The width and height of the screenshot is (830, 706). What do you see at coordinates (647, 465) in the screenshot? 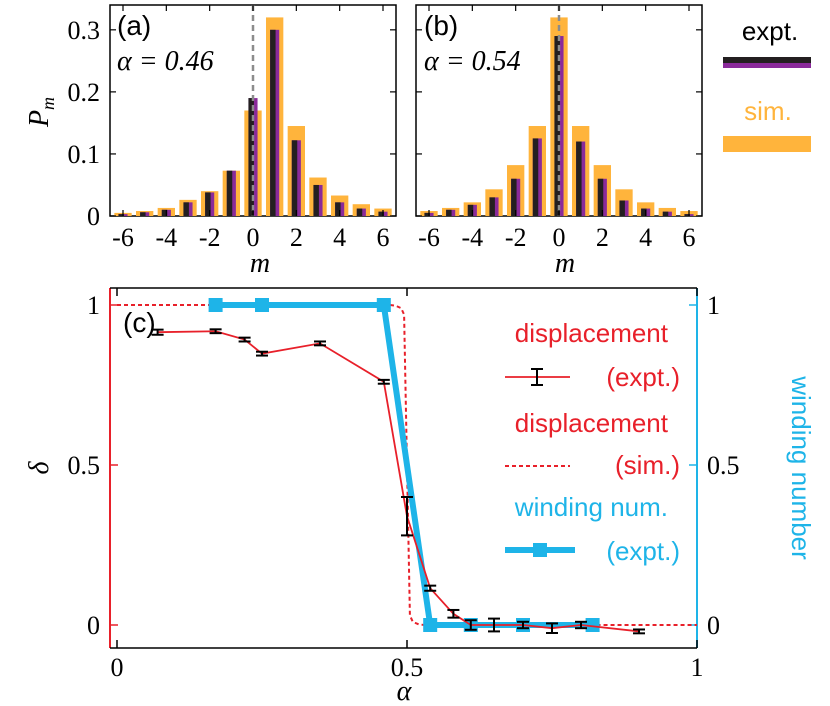
I see `legend-displacement-sim-line2: (sim.)` at bounding box center [647, 465].